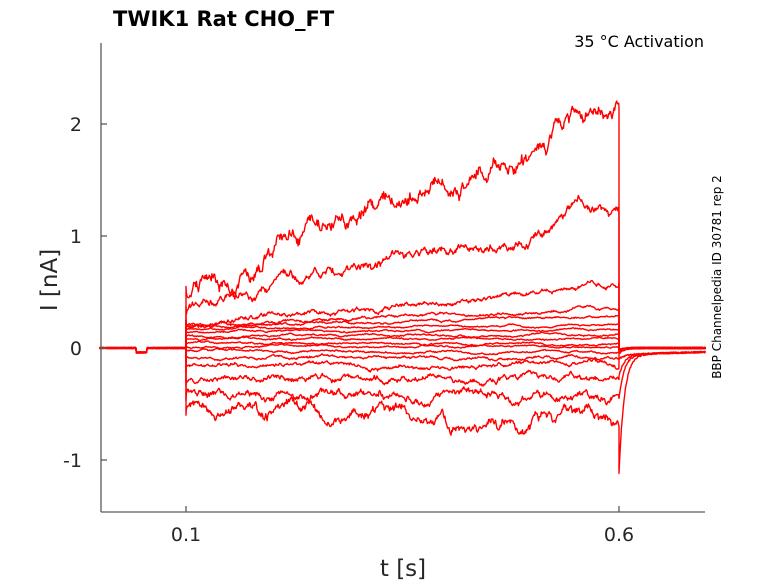  Describe the element at coordinates (85, 293) in the screenshot. I see `y-ticks: -1 0 1 2` at that location.